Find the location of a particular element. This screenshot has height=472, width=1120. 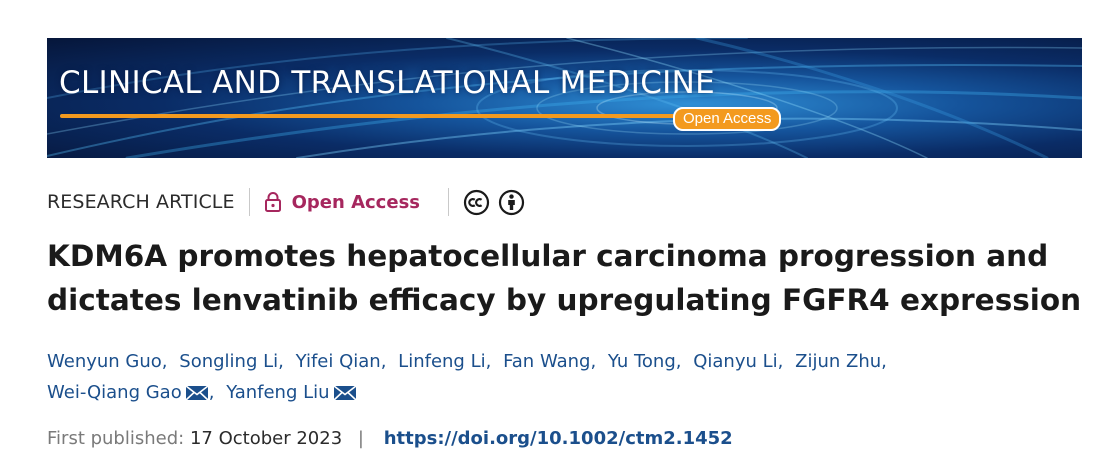

article-meta-line: RESEARCH ARTICLE Open Access is located at coordinates (290, 202).